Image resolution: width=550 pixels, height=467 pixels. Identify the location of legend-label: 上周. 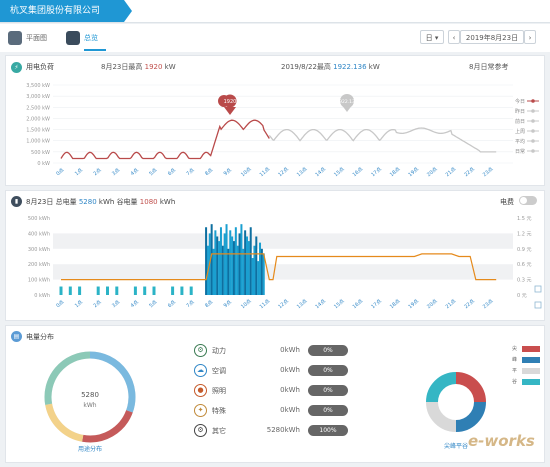
(520, 131).